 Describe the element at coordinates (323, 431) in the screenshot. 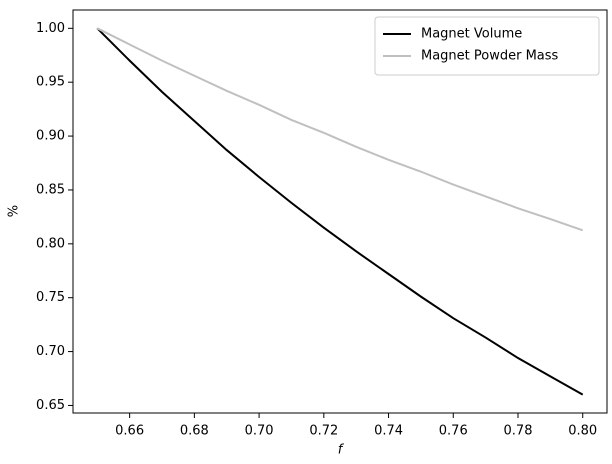

I see `x-tick-label: 0.72` at that location.